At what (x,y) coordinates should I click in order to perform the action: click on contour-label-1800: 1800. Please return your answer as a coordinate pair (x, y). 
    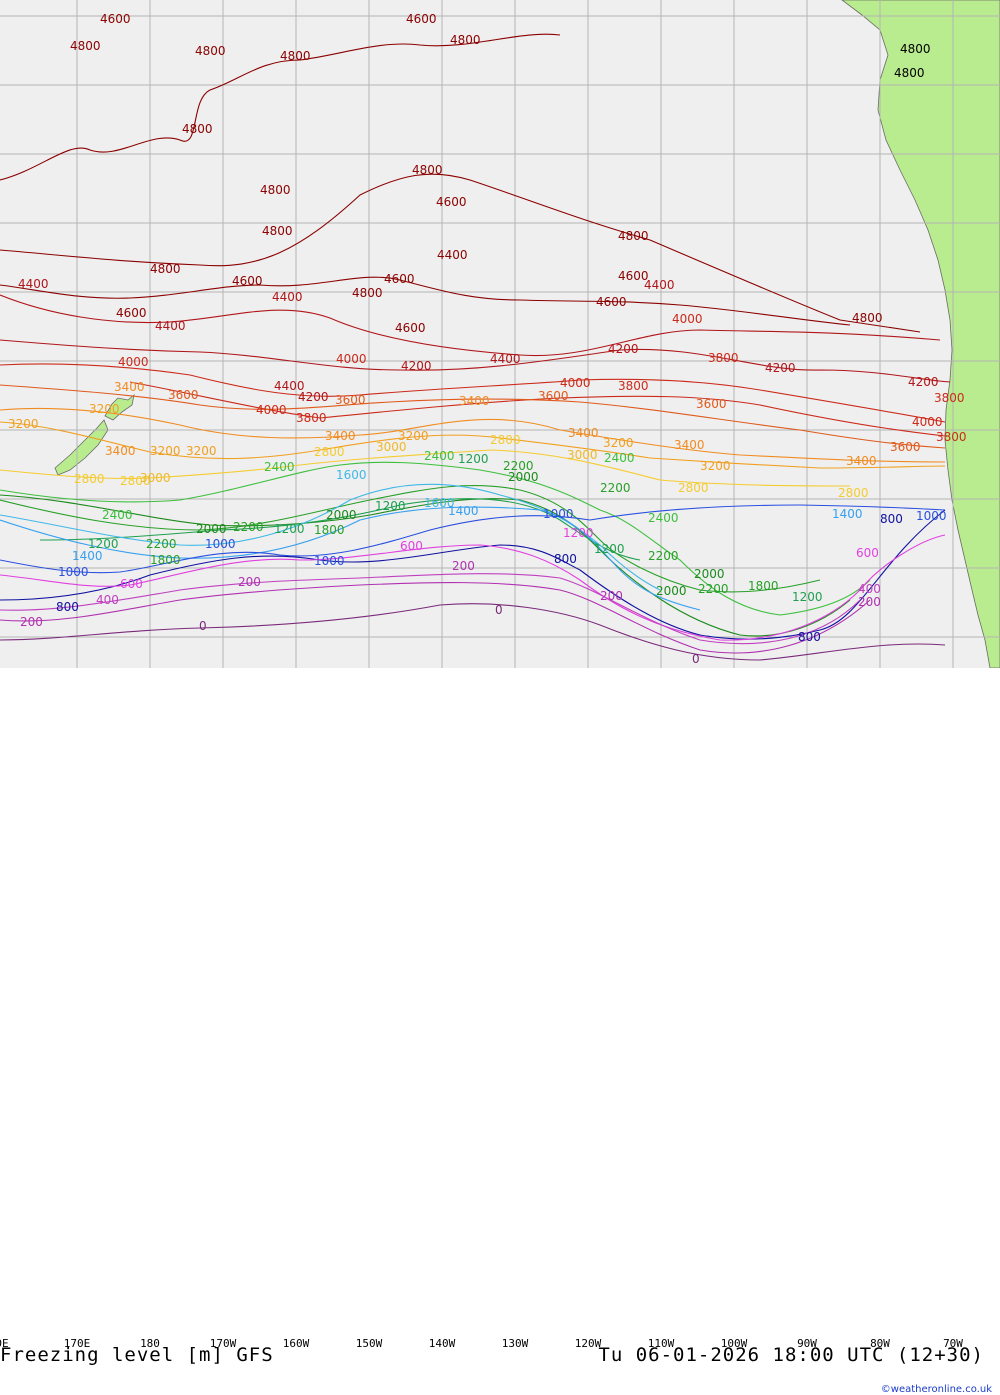
    Looking at the image, I should click on (165, 560).